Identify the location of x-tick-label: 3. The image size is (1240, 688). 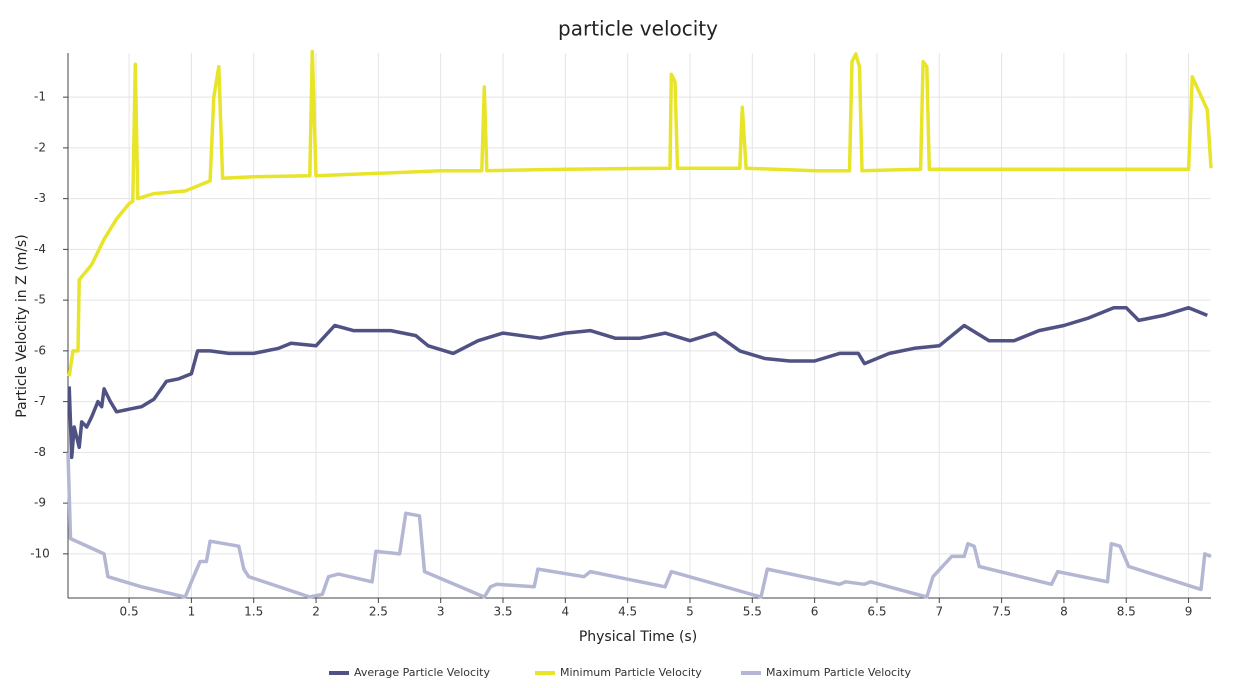
(441, 612).